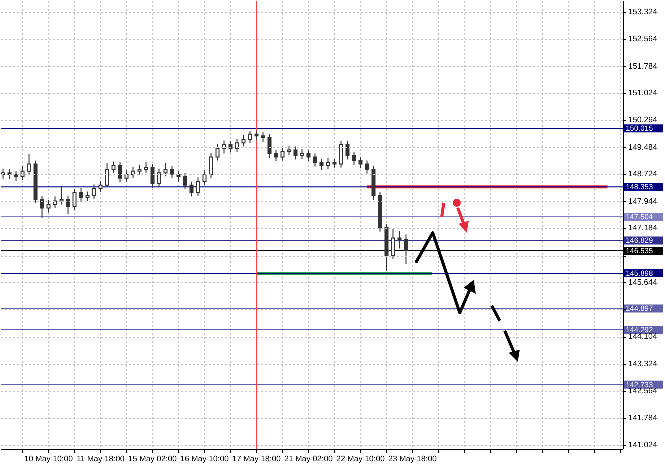 This screenshot has height=464, width=665. Describe the element at coordinates (643, 445) in the screenshot. I see `y-tick-label: 141.024` at that location.